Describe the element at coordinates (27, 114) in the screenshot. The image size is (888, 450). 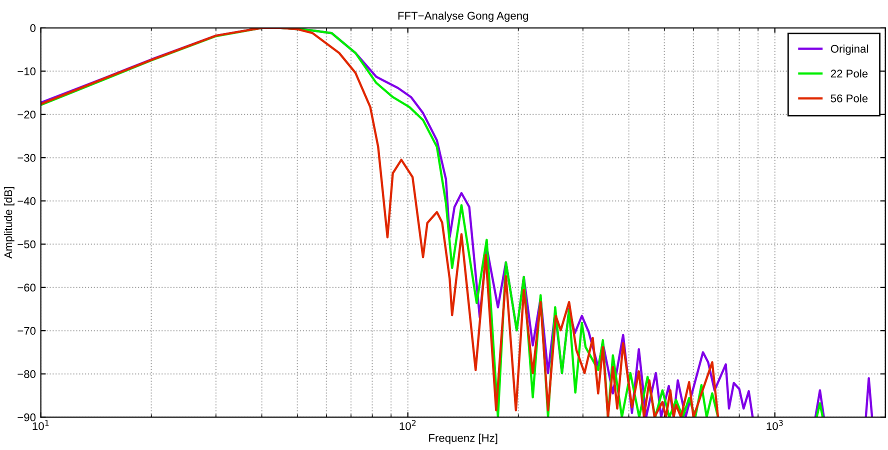
I see `y-tick-label: −20` at that location.